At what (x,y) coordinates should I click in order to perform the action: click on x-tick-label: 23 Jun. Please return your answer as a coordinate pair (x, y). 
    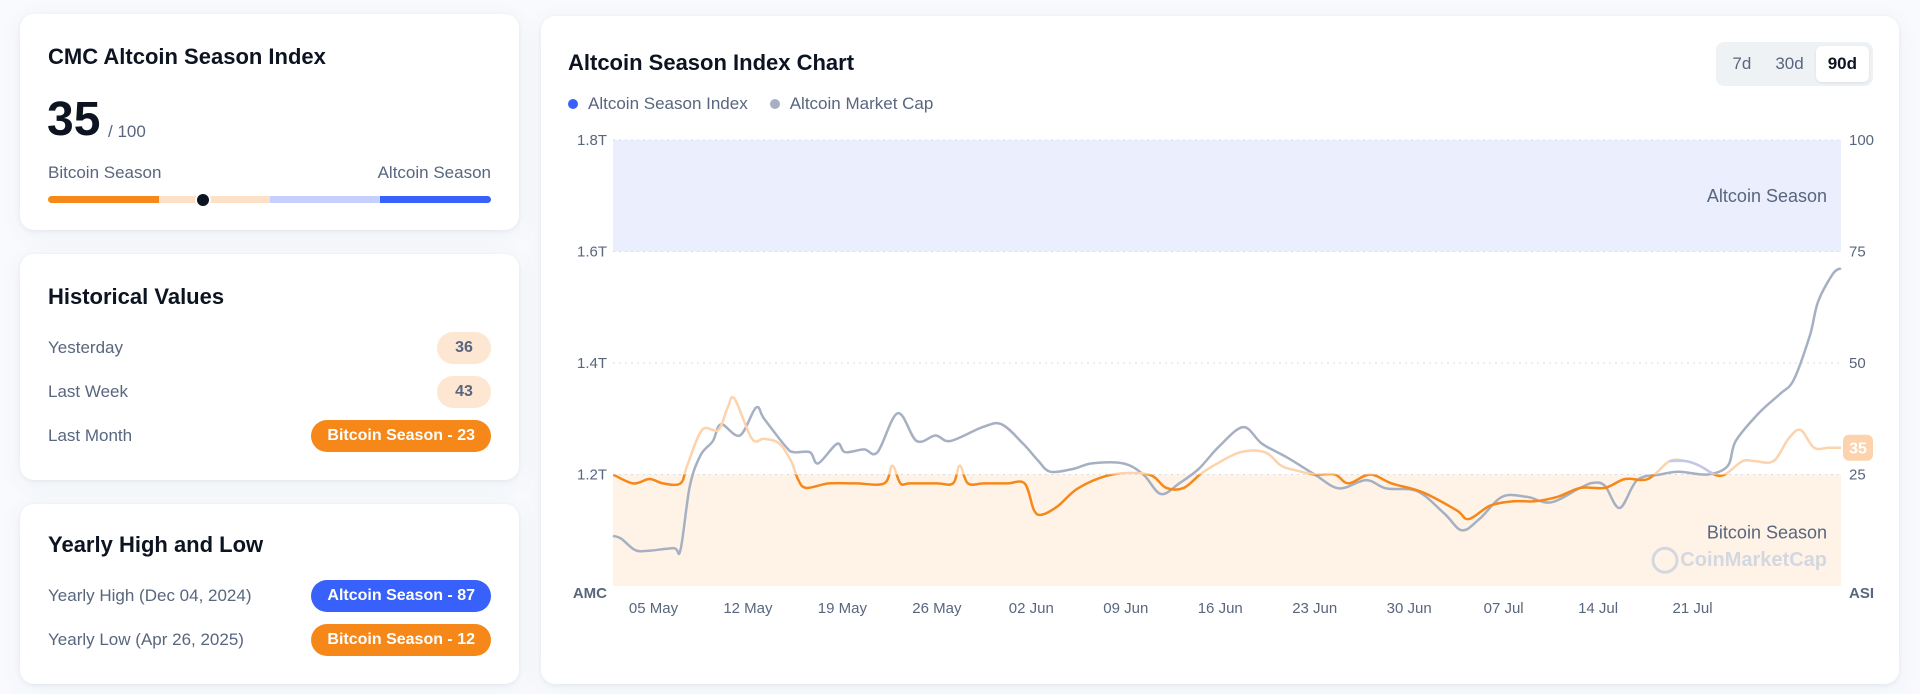
    Looking at the image, I should click on (1314, 608).